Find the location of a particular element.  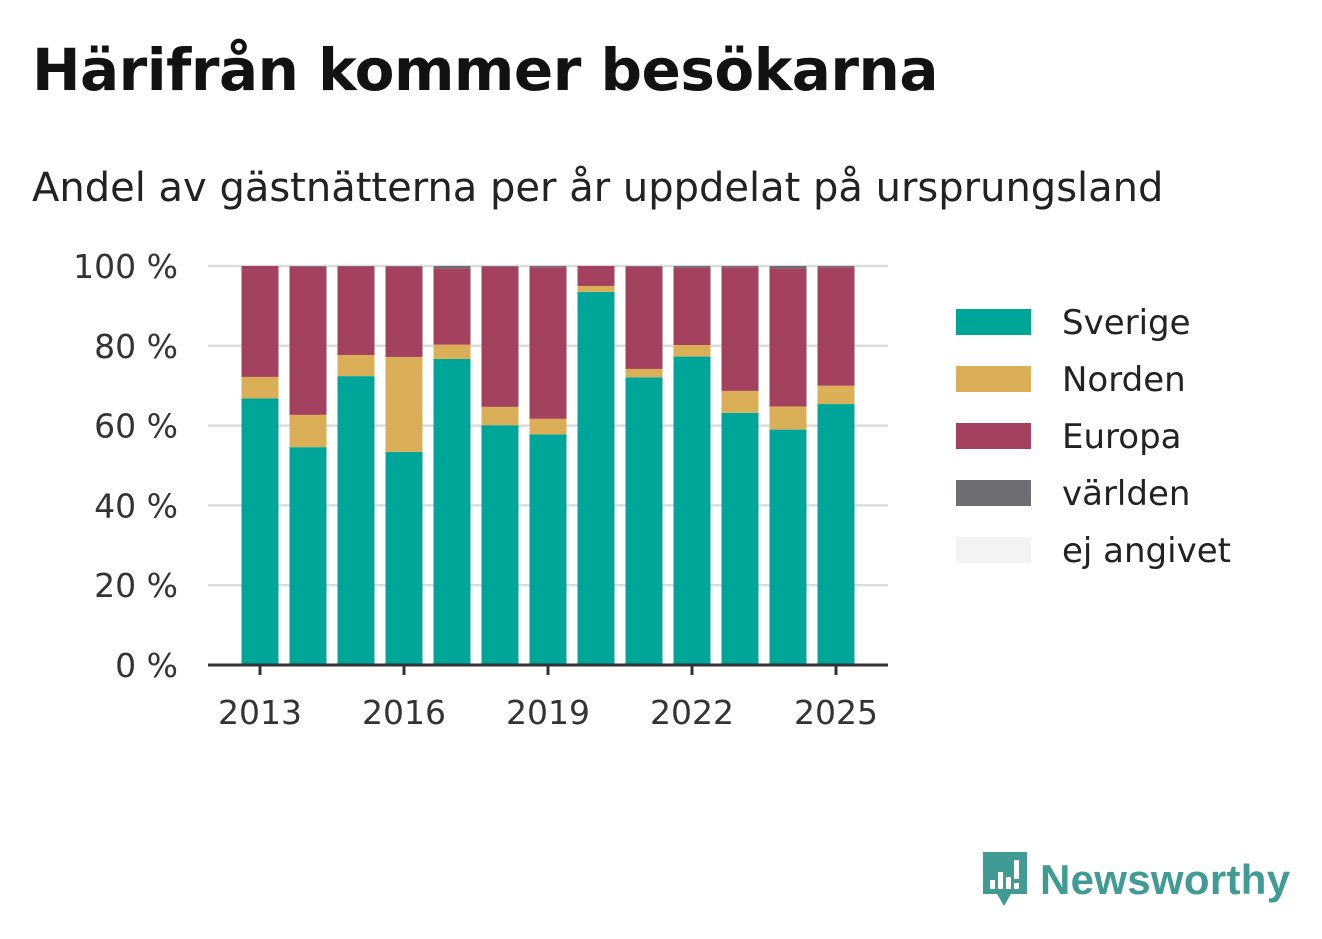

y-tick-label: 40 % is located at coordinates (136, 505).